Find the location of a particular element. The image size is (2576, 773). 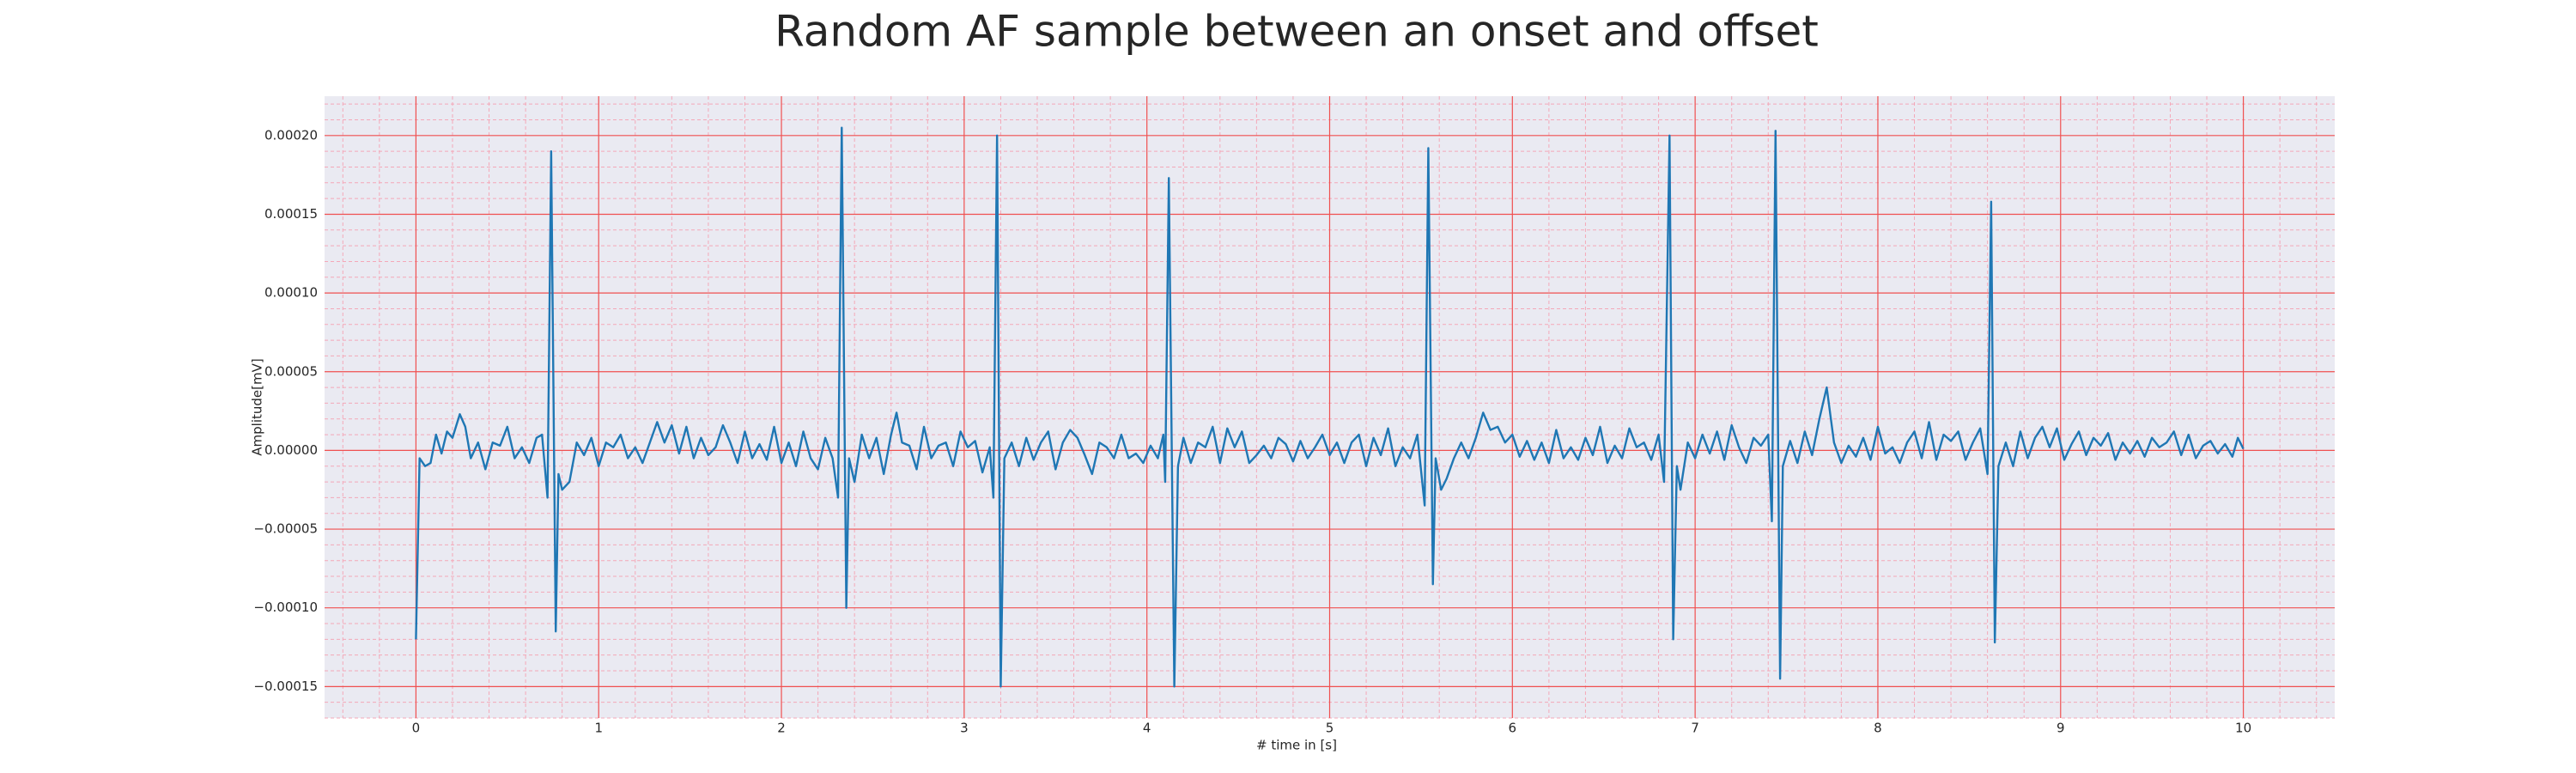

y-tick-label: 0.00000 is located at coordinates (291, 450).